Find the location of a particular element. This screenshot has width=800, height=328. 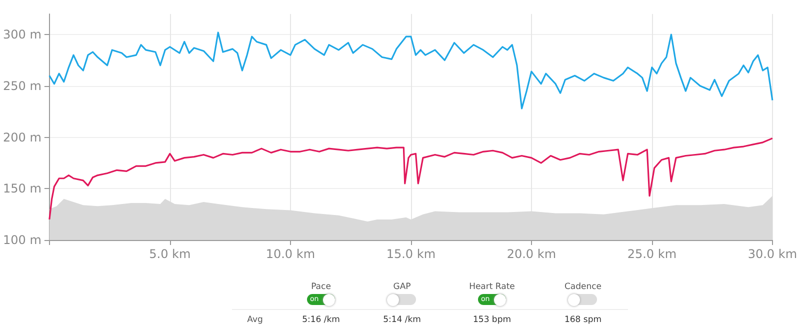

x-tick-label: 10.0 km is located at coordinates (290, 254).